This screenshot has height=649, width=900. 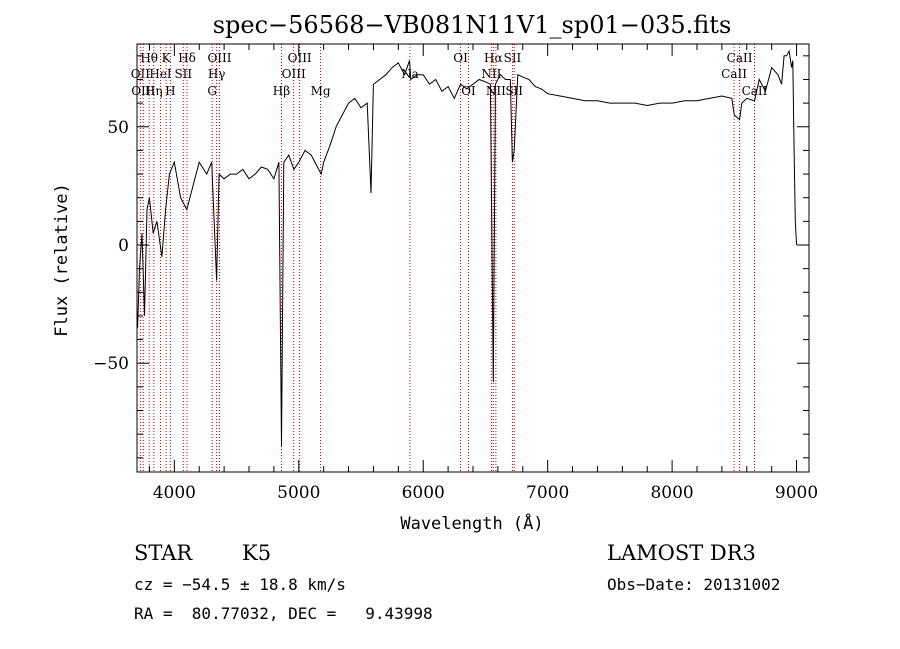 I want to click on line-marker-label: Na, so click(x=410, y=74).